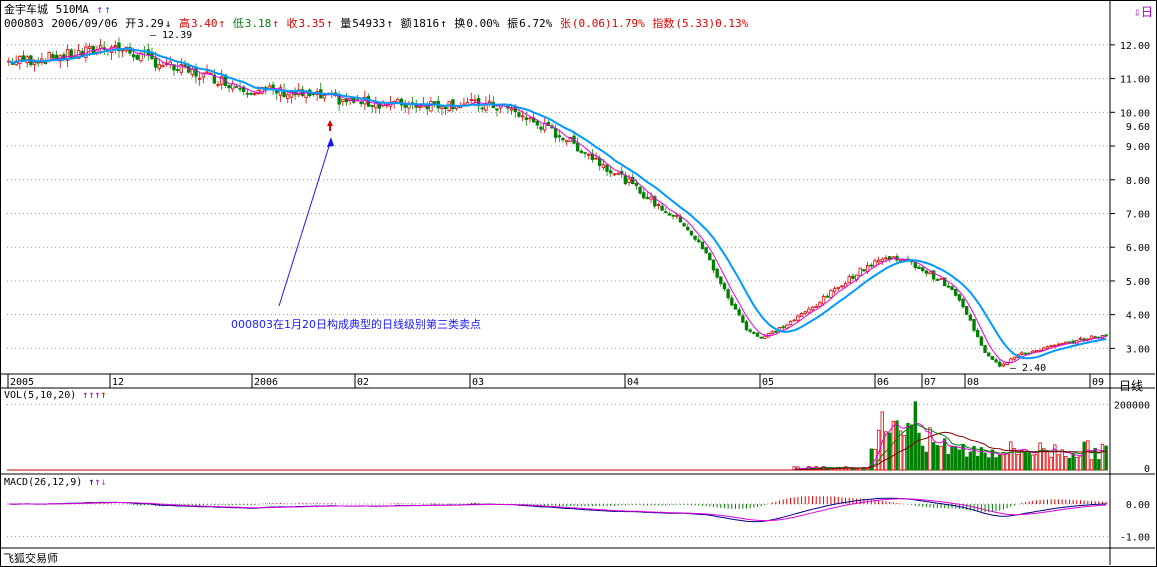 The height and width of the screenshot is (567, 1157). Describe the element at coordinates (1098, 382) in the screenshot. I see `date-tick-label: 09` at that location.